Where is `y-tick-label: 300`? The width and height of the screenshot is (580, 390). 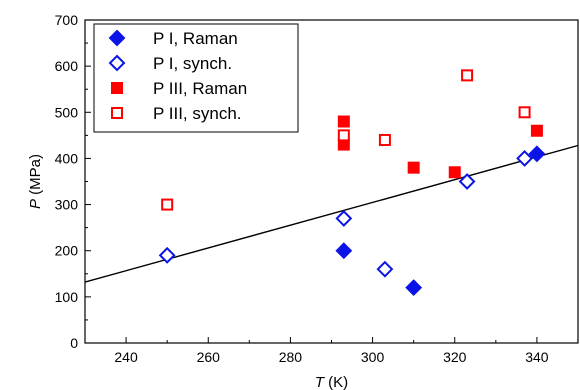
y-tick-label: 300 is located at coordinates (67, 205).